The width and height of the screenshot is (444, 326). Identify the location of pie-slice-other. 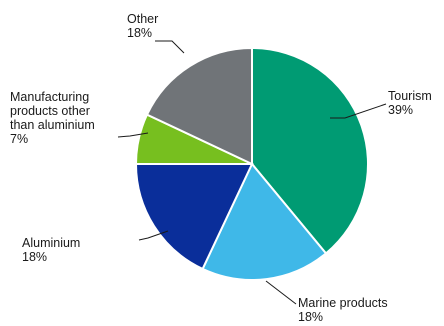
(199, 106).